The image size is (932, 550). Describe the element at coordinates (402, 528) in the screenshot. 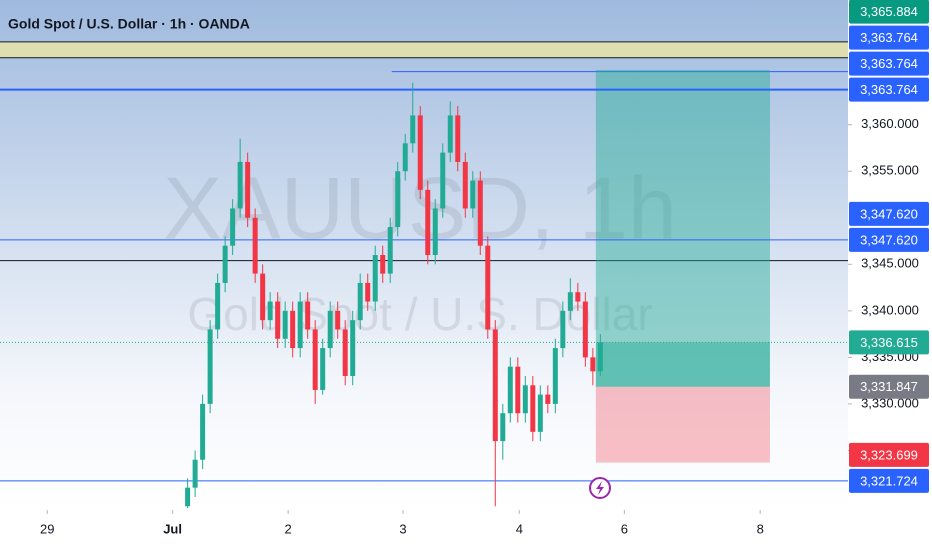

I see `x-tick-label: 3` at that location.